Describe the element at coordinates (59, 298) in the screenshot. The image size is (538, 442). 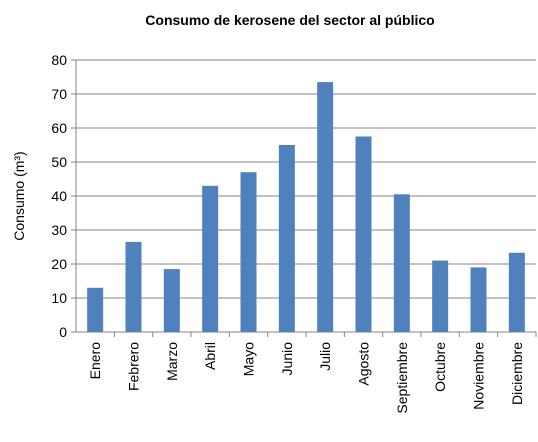
I see `y-tick-label: 10` at that location.